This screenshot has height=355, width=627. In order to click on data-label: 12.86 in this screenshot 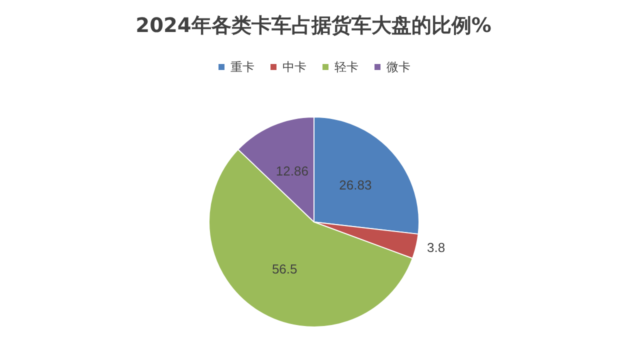, I will do `click(292, 170)`.